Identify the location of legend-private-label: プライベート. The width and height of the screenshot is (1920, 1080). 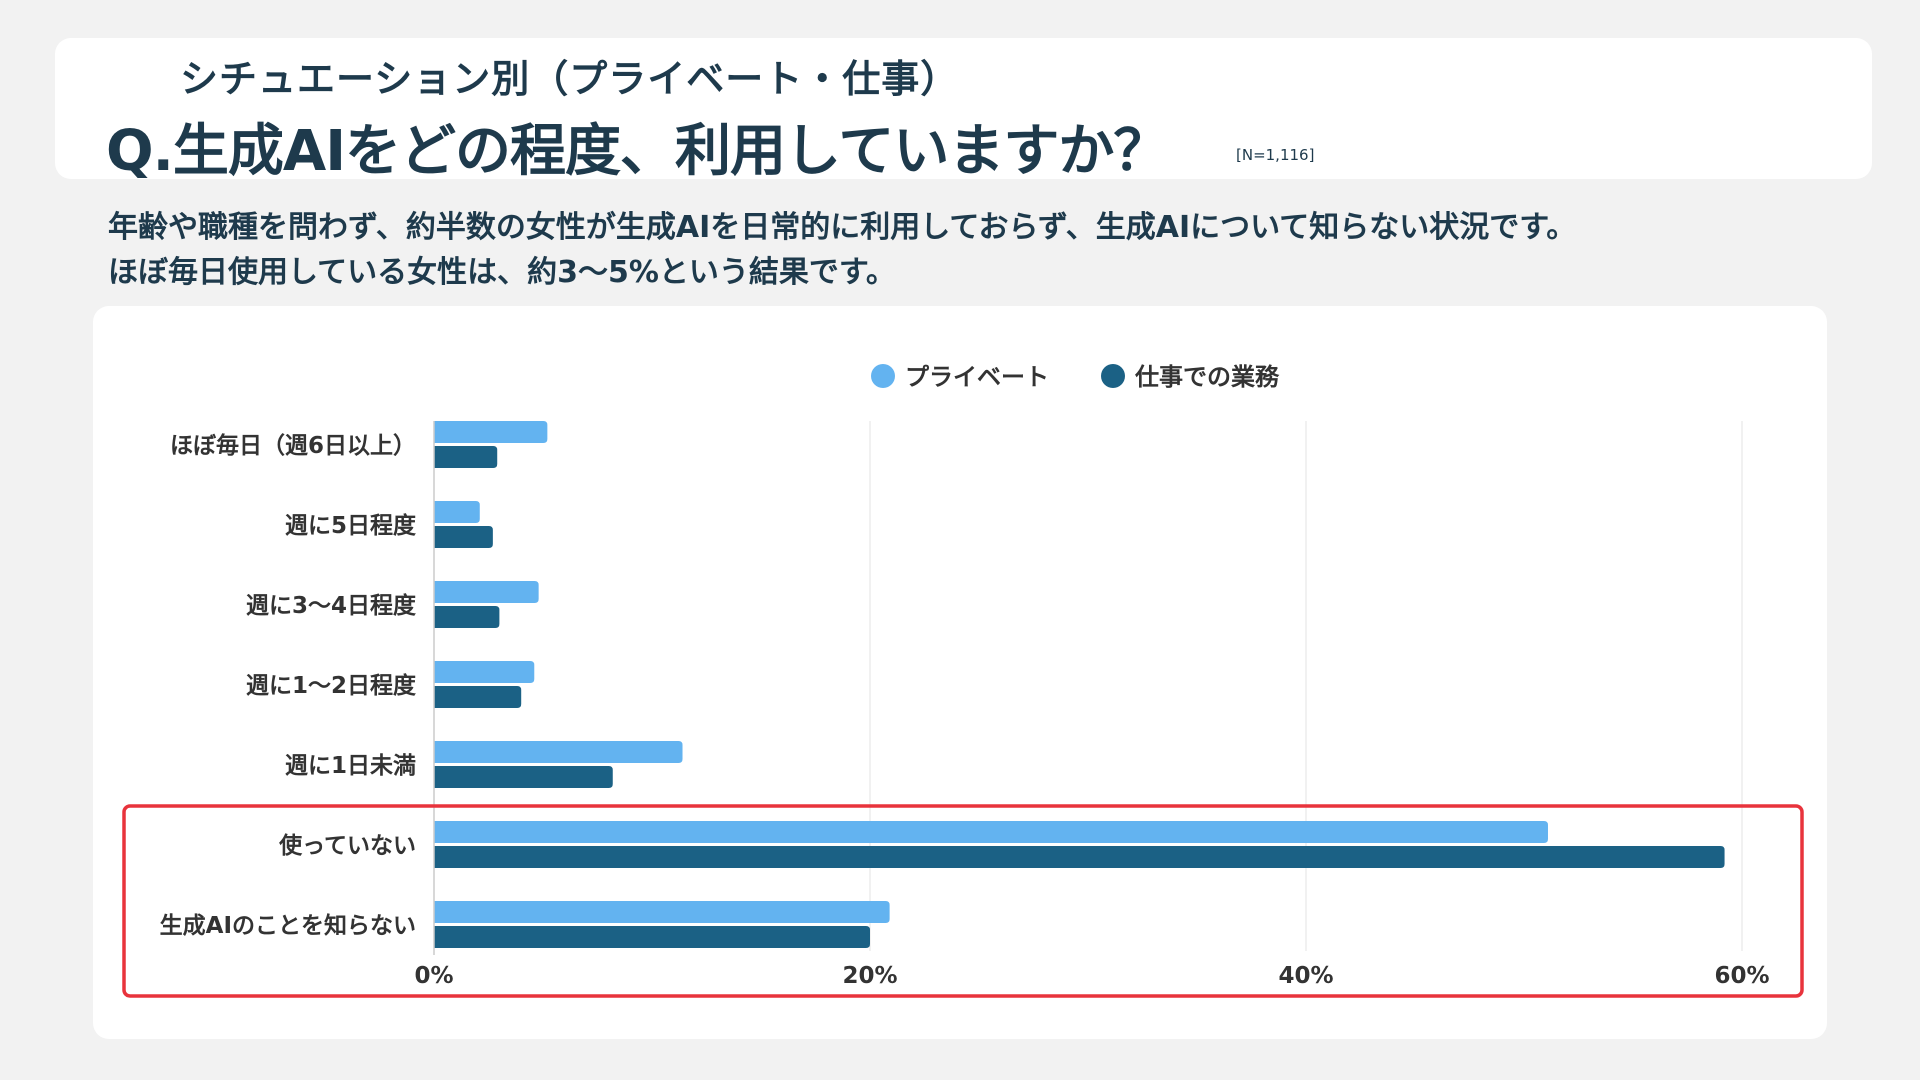
(977, 377).